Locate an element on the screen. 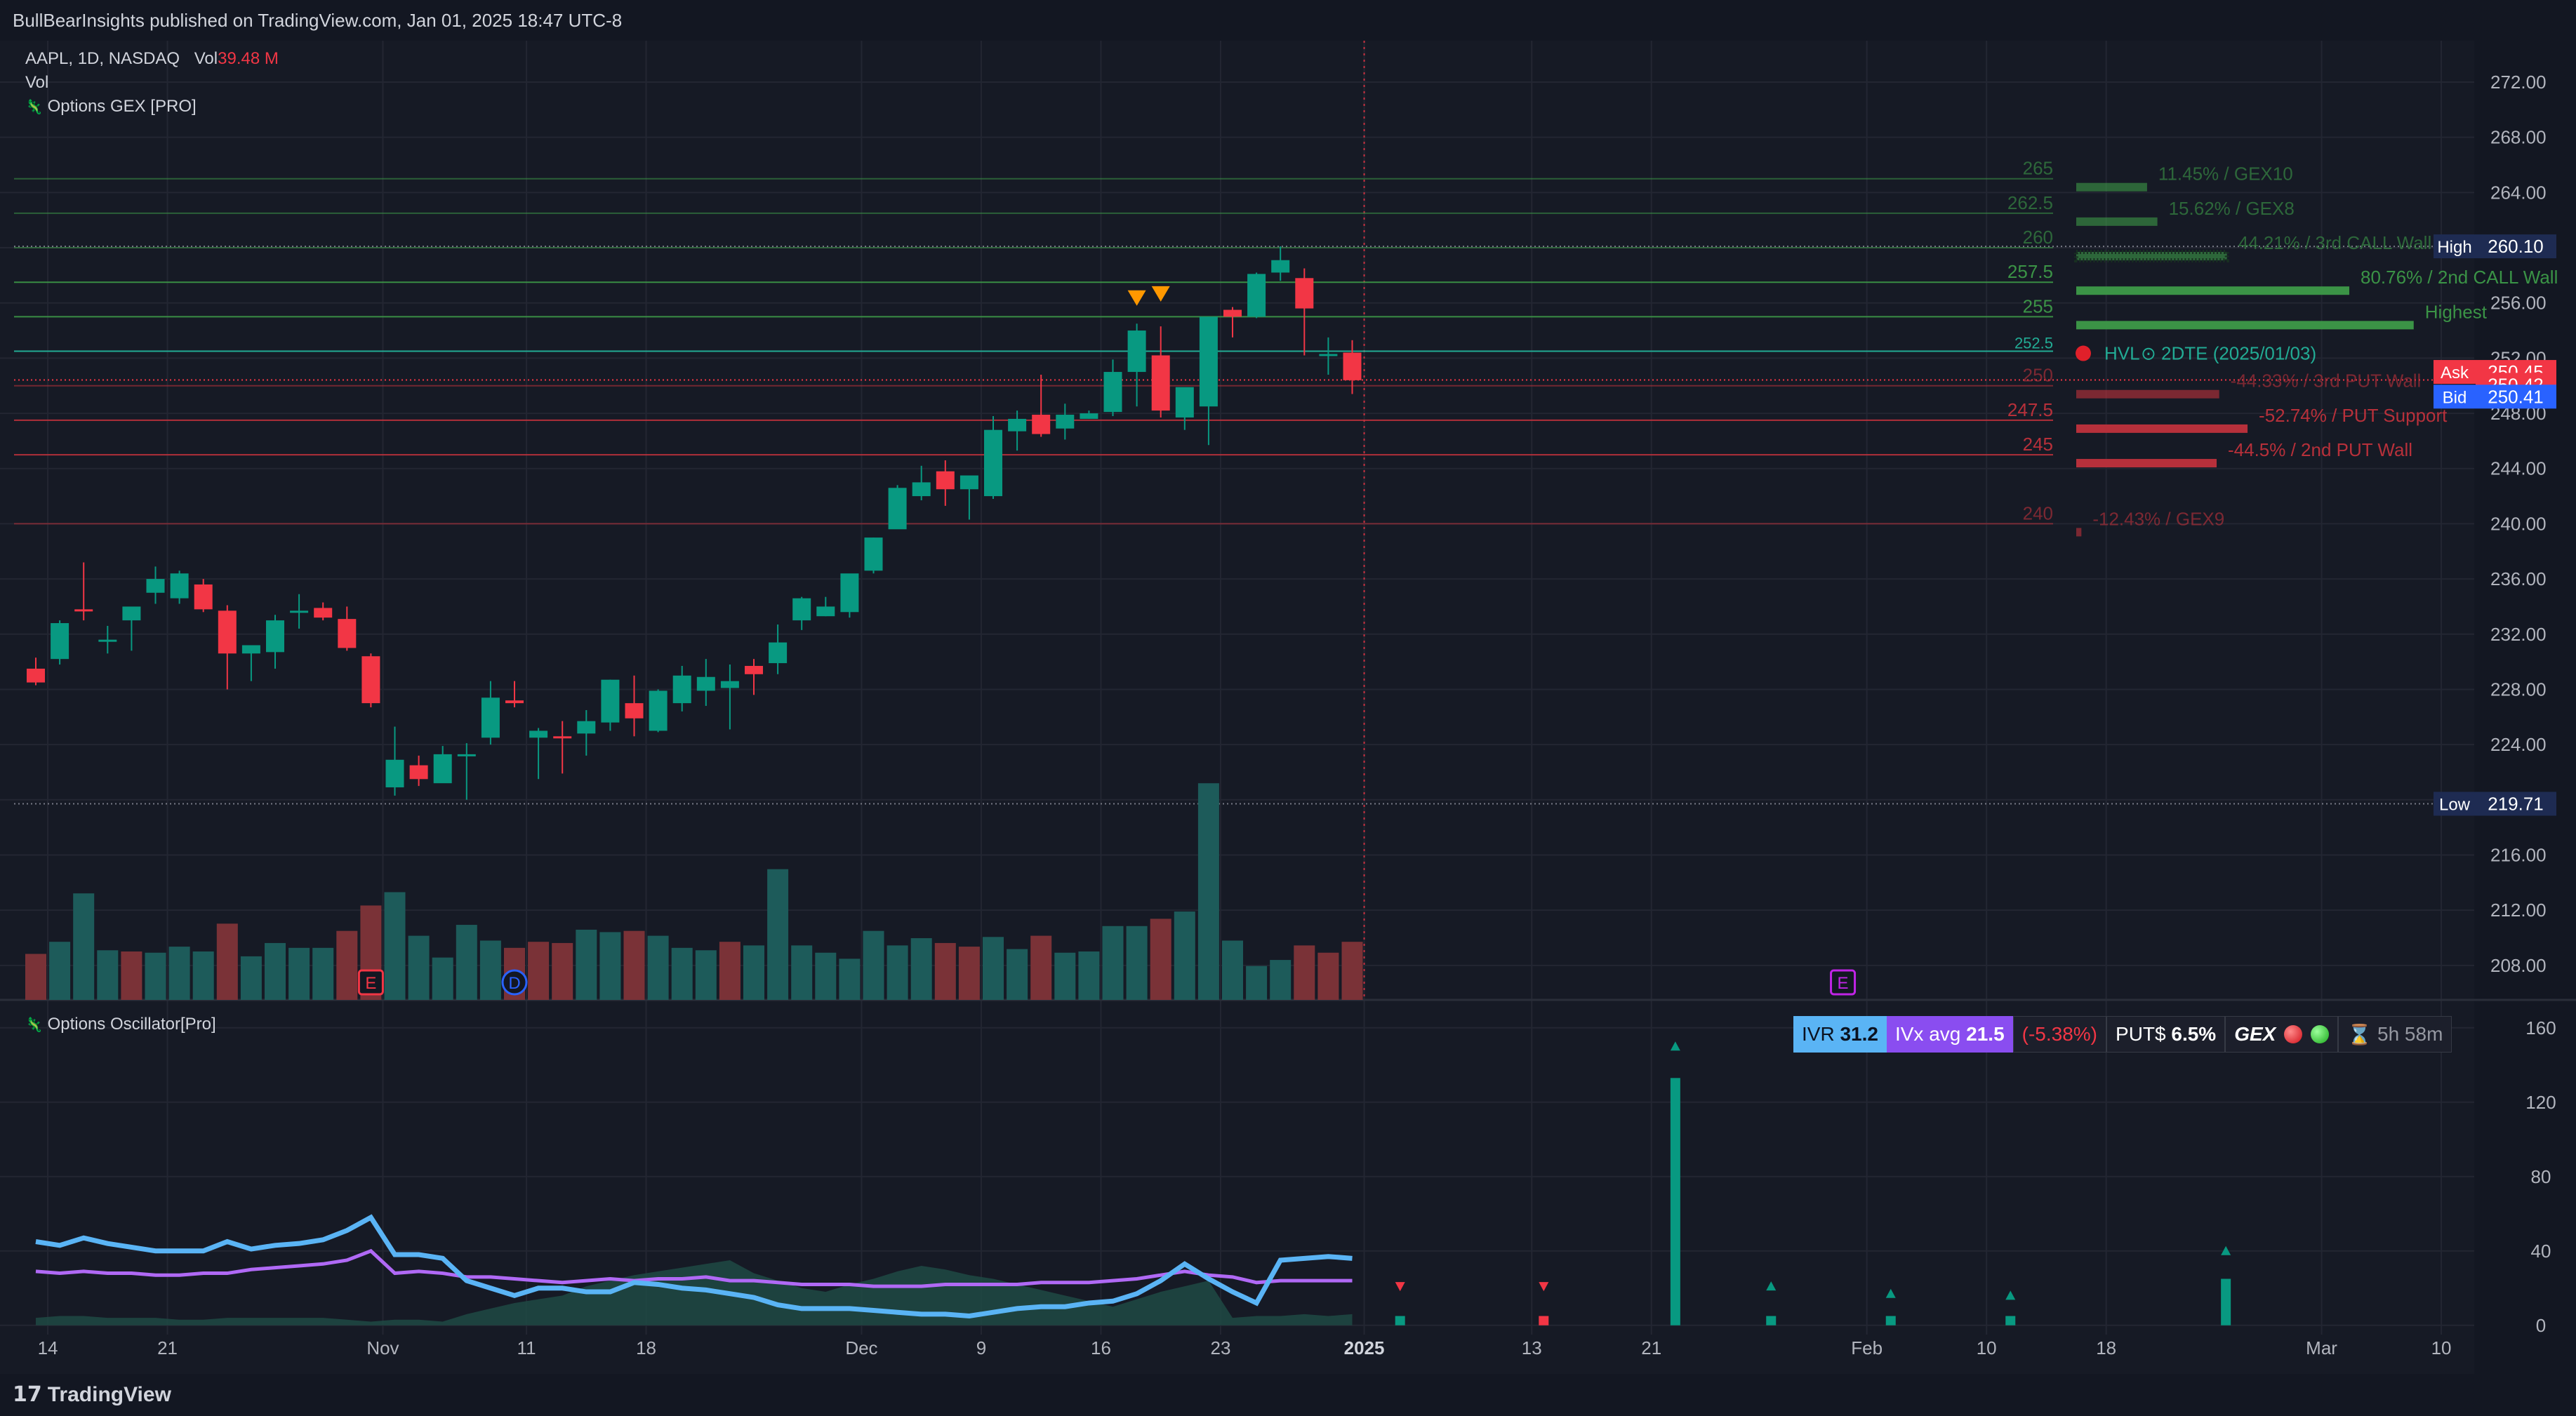  gex-indicator-label: Options GEX [PRO] is located at coordinates (122, 106).